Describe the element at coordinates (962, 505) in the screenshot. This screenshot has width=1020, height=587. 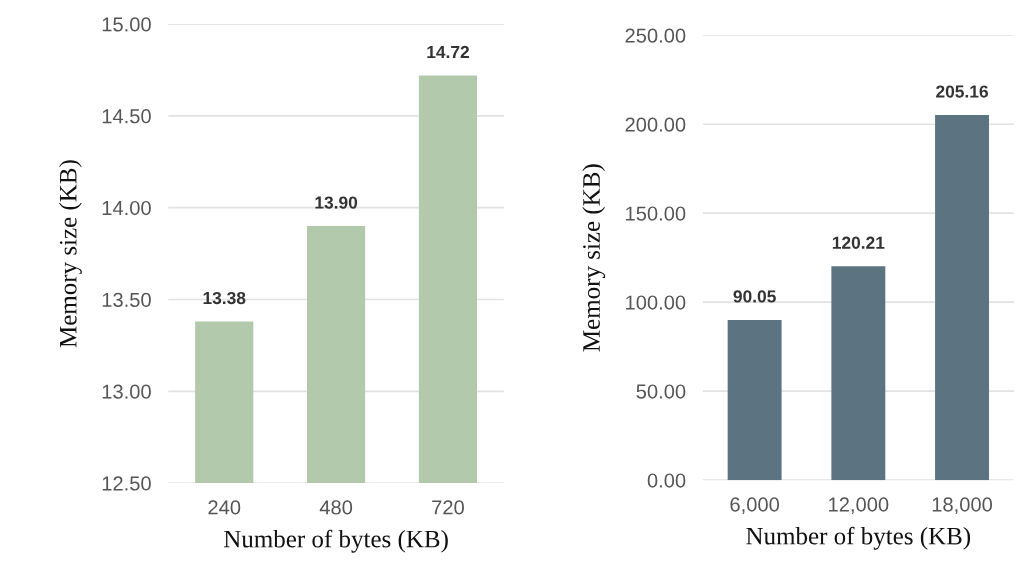
I see `x-tick-label: 18,000` at that location.